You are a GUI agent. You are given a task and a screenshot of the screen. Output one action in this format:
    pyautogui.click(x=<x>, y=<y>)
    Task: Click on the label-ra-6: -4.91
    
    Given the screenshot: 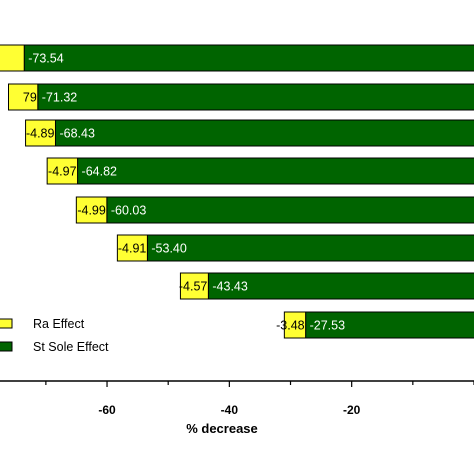 What is the action you would take?
    pyautogui.click(x=132, y=249)
    